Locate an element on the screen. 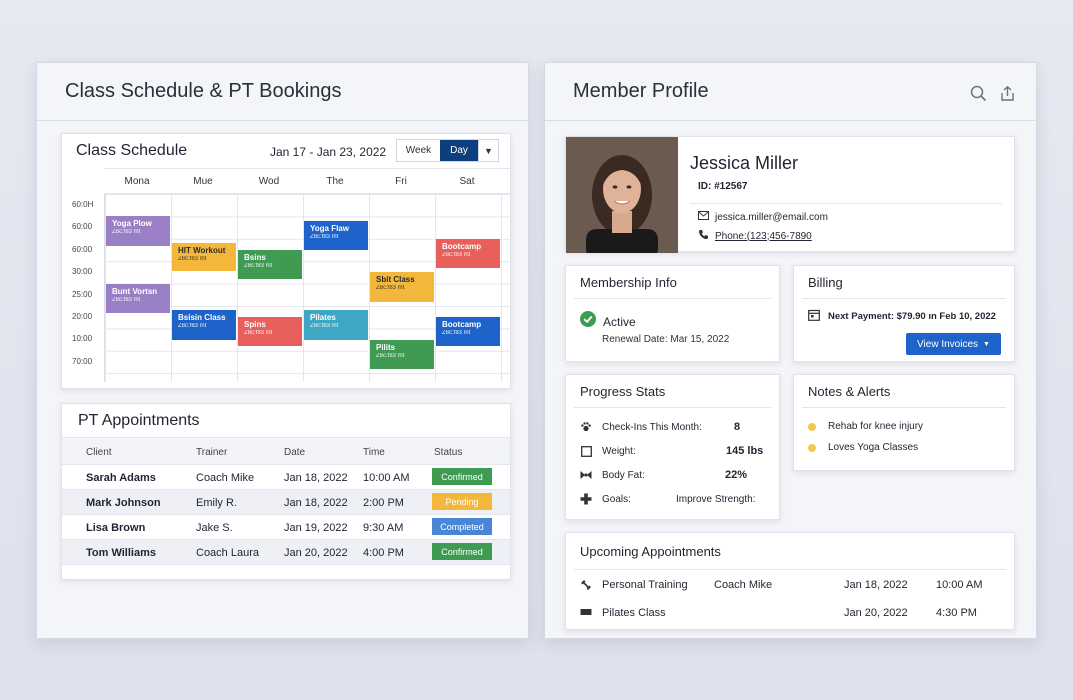  schedule-title: Class Schedule is located at coordinates (132, 150).